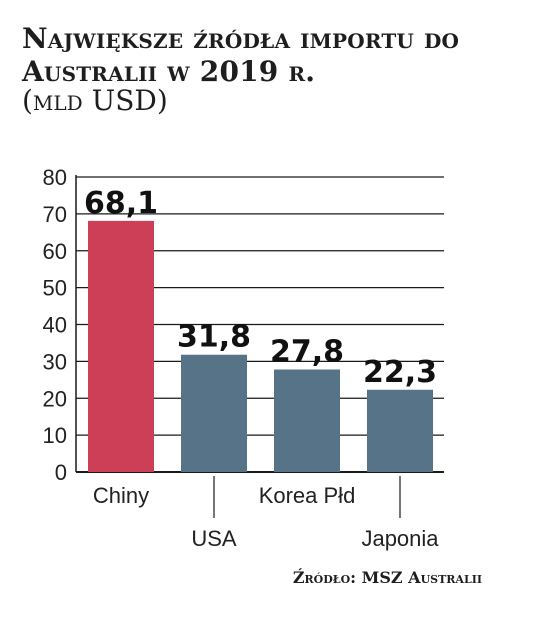  What do you see at coordinates (387, 577) in the screenshot?
I see `source-note: Źródło: MSZ Australii` at bounding box center [387, 577].